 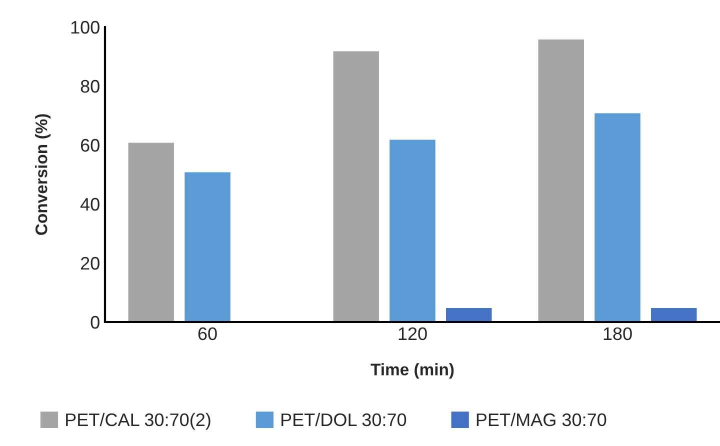 I want to click on x-tick-label: 120, so click(x=412, y=333).